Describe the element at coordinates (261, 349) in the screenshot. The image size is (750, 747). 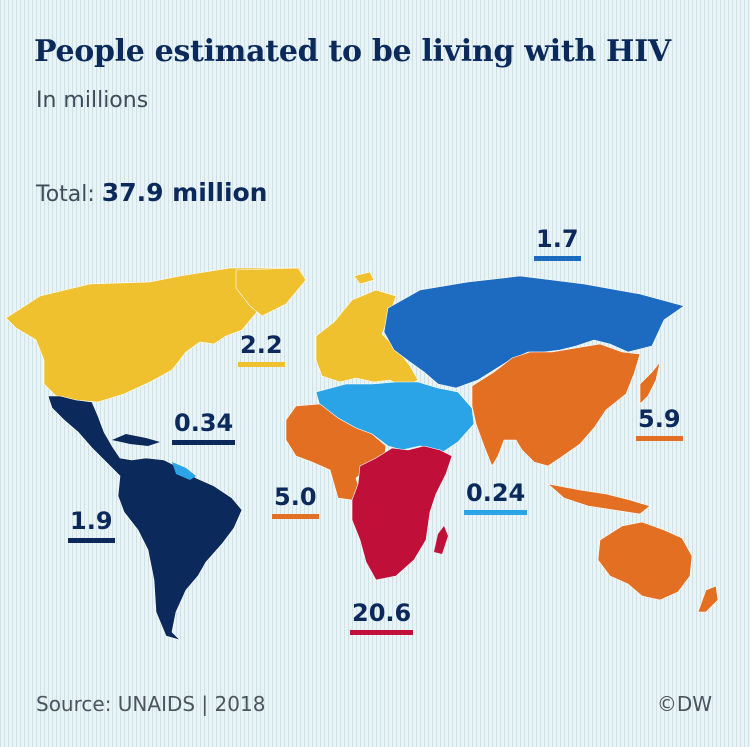
I see `label-north-america-europe: 2.2` at that location.